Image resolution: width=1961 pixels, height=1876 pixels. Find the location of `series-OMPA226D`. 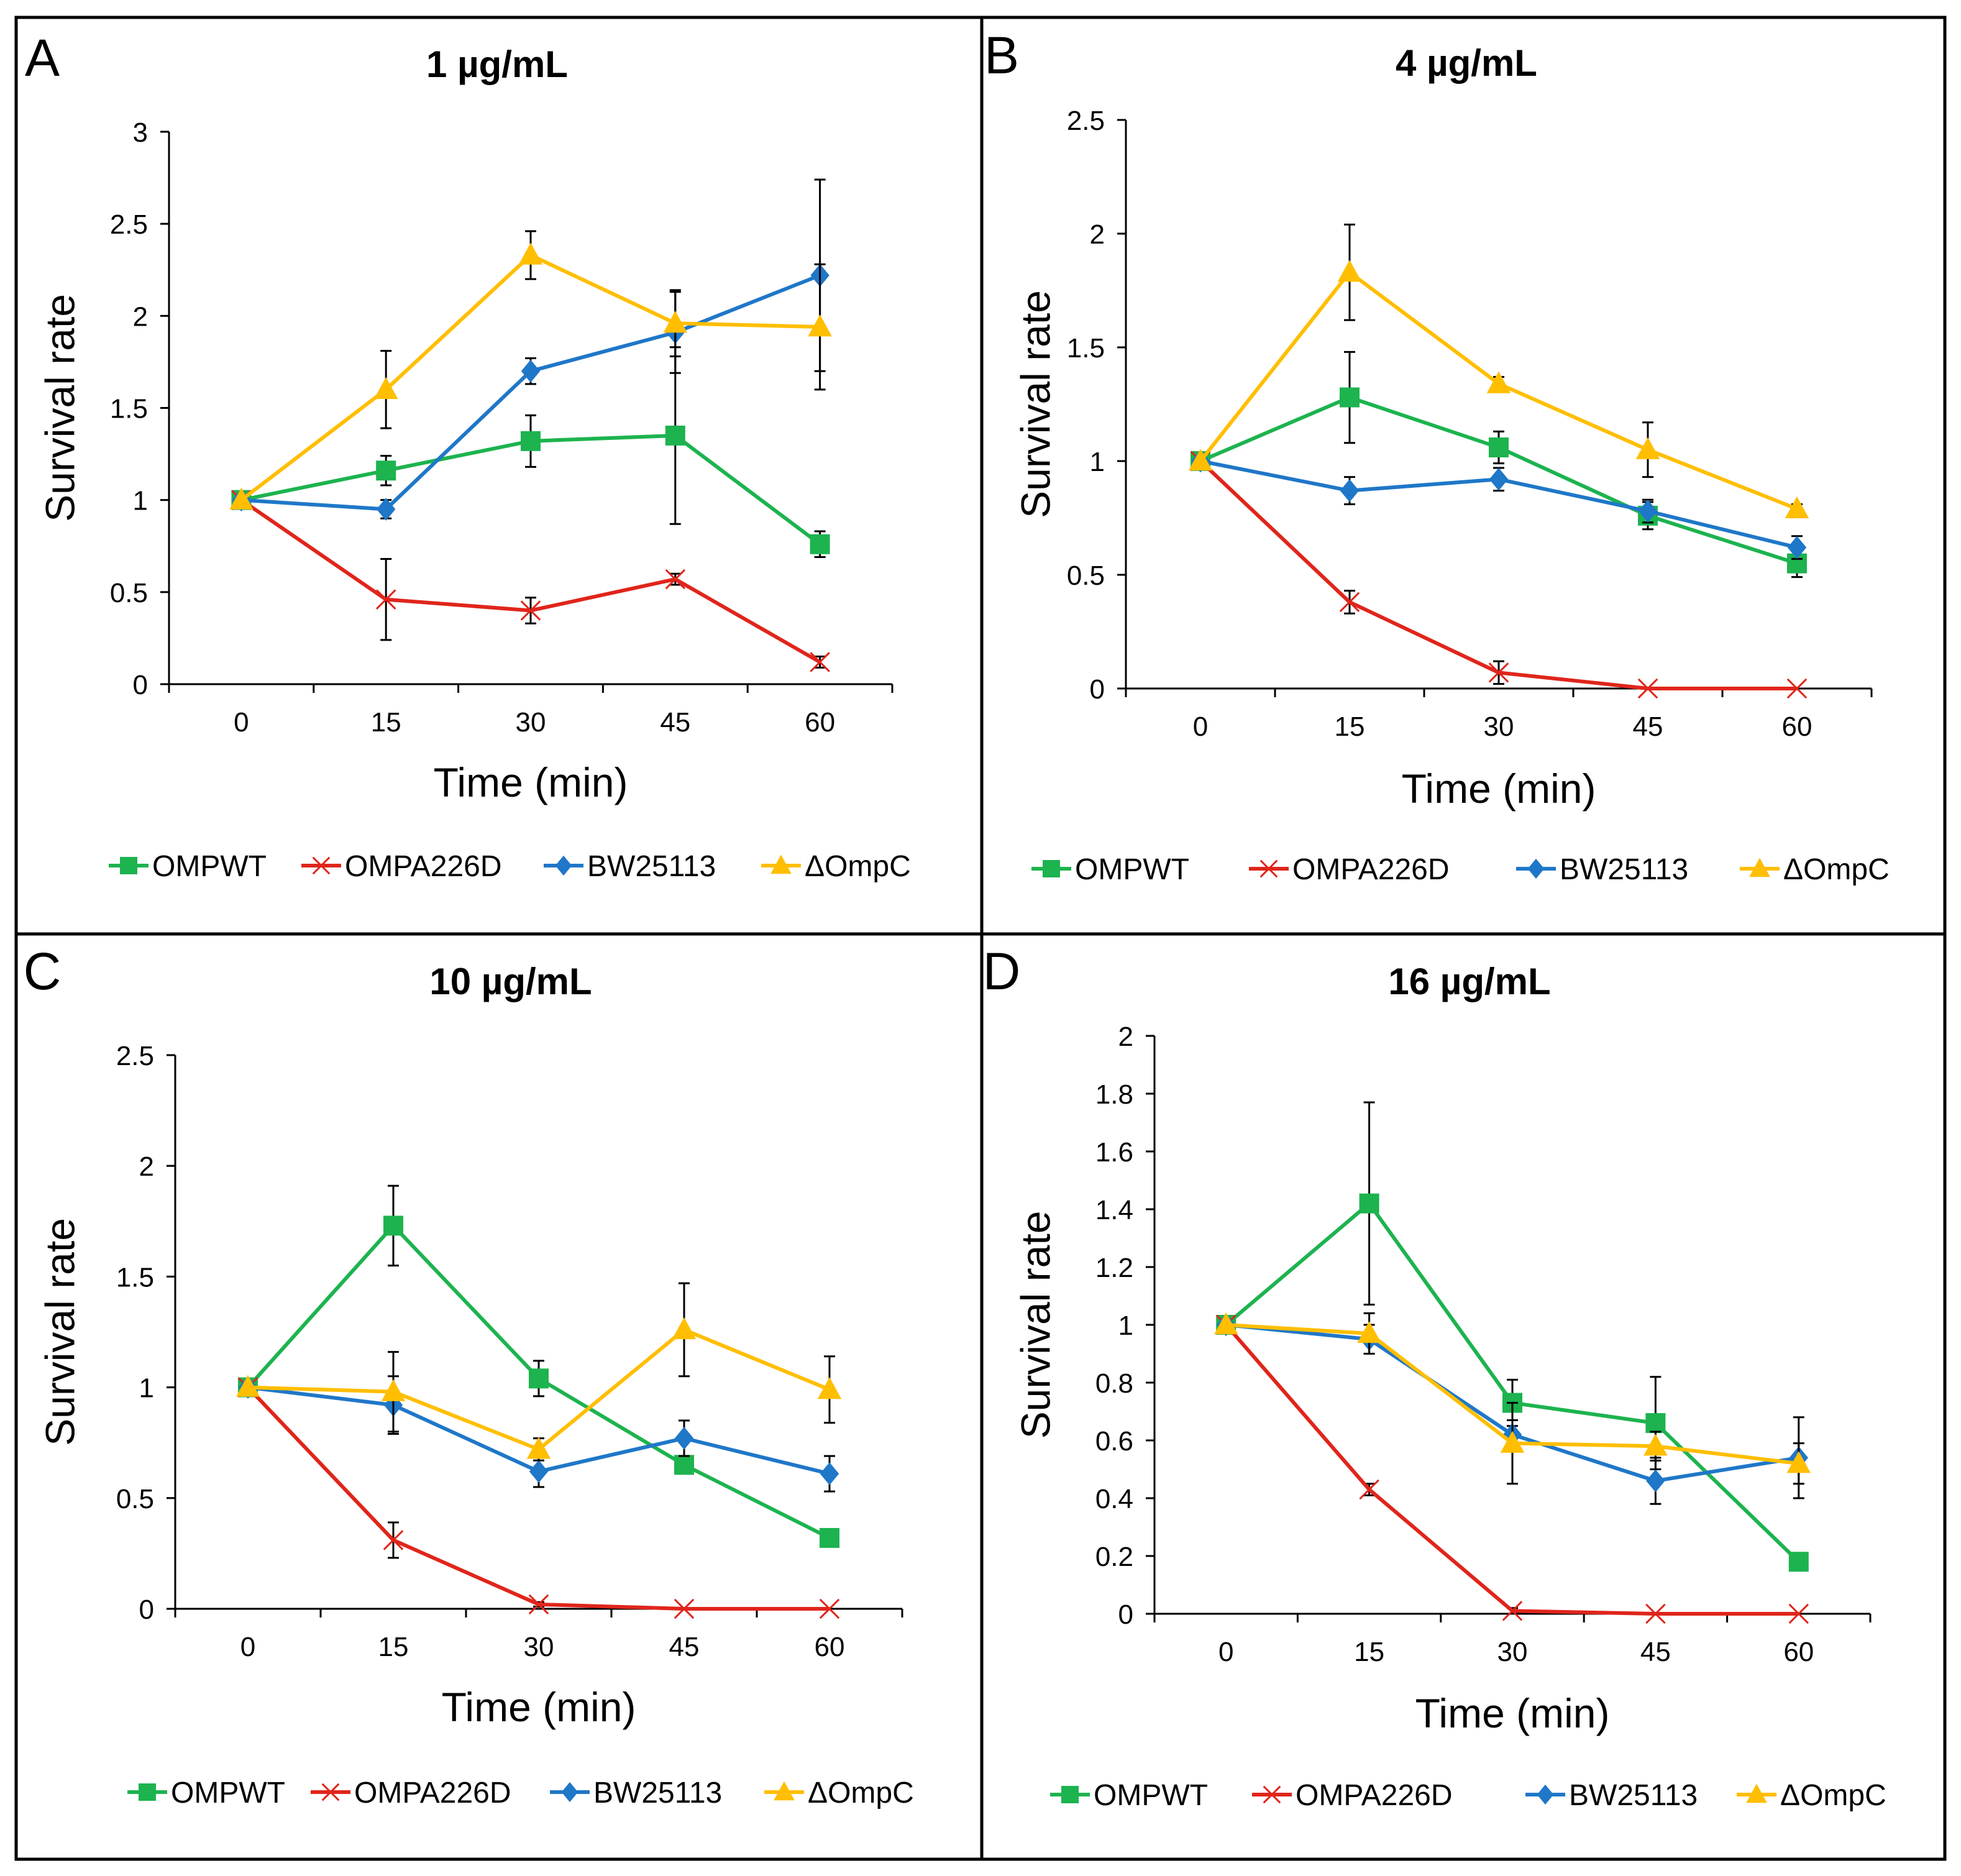

series-OMPA226D is located at coordinates (1499, 575).